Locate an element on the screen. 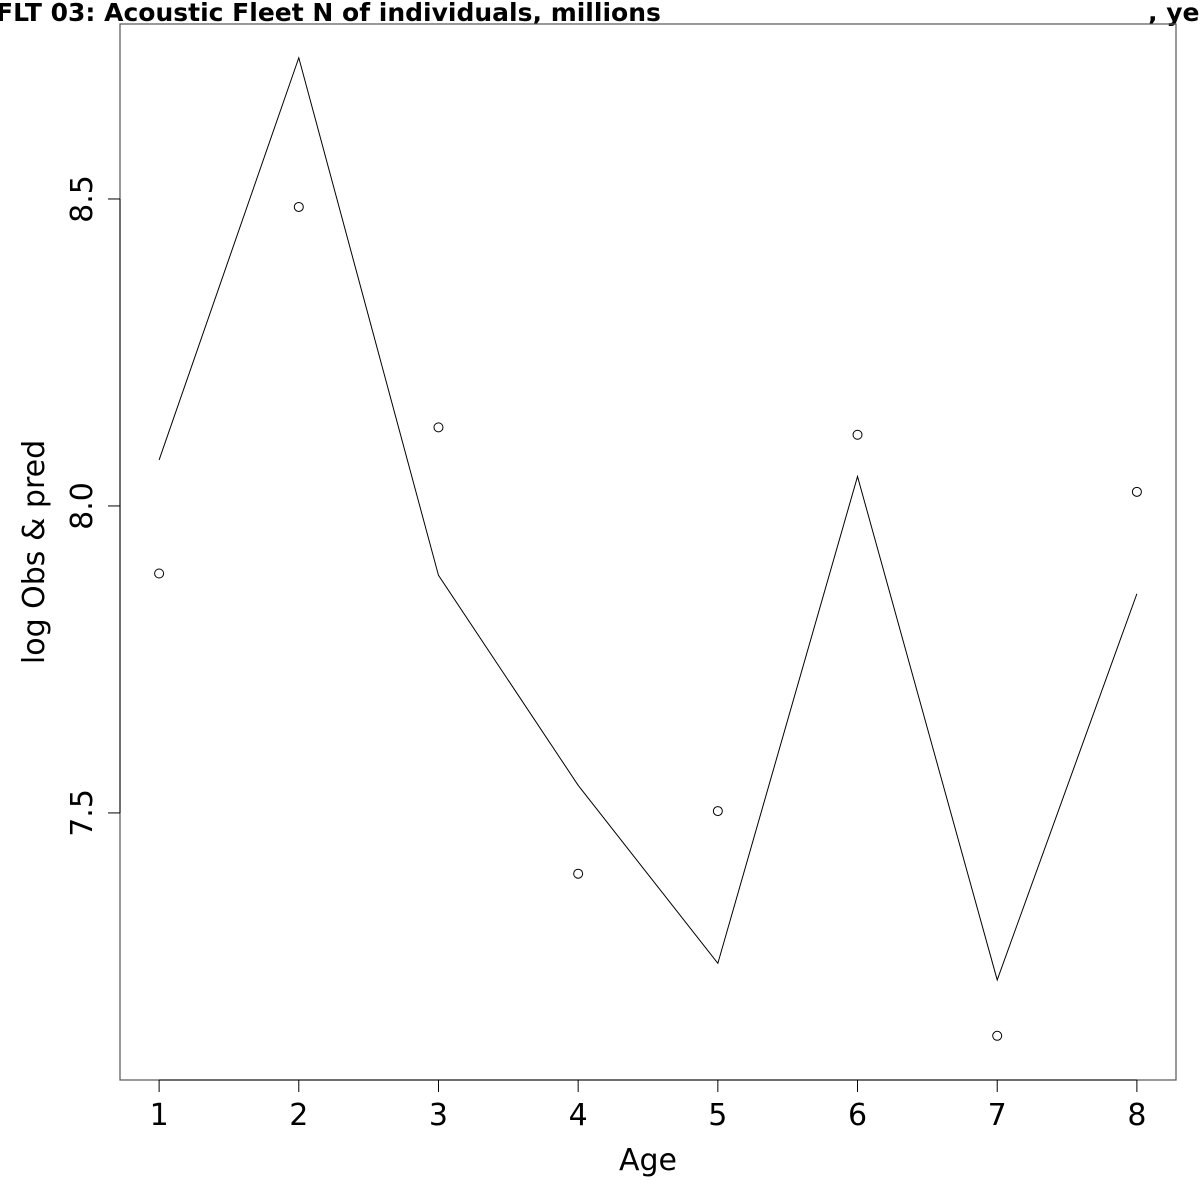 This screenshot has height=1200, width=1200. chart-title-suffix: , yea is located at coordinates (1174, 13).